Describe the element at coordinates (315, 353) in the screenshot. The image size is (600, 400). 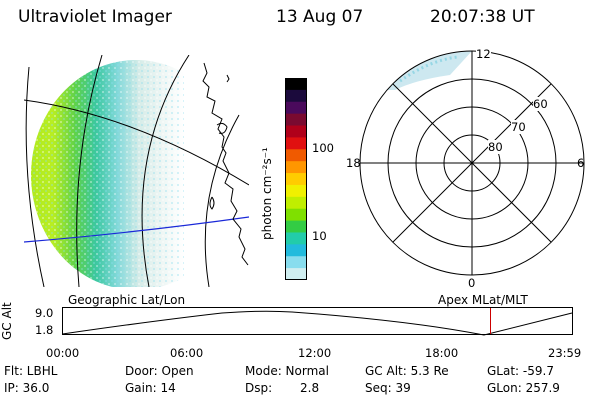
I see `altitude-xtick-1200: 12:00` at that location.